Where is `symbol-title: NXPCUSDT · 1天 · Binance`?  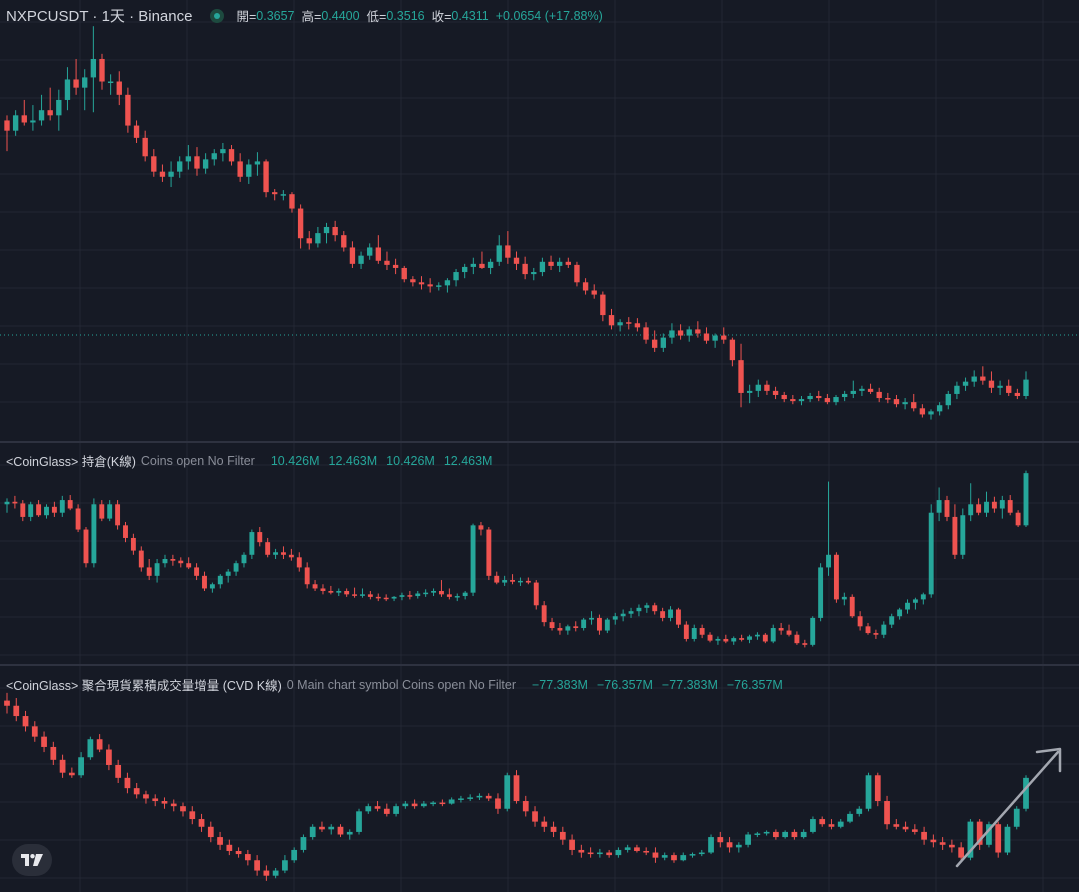
symbol-title: NXPCUSDT · 1天 · Binance is located at coordinates (99, 16).